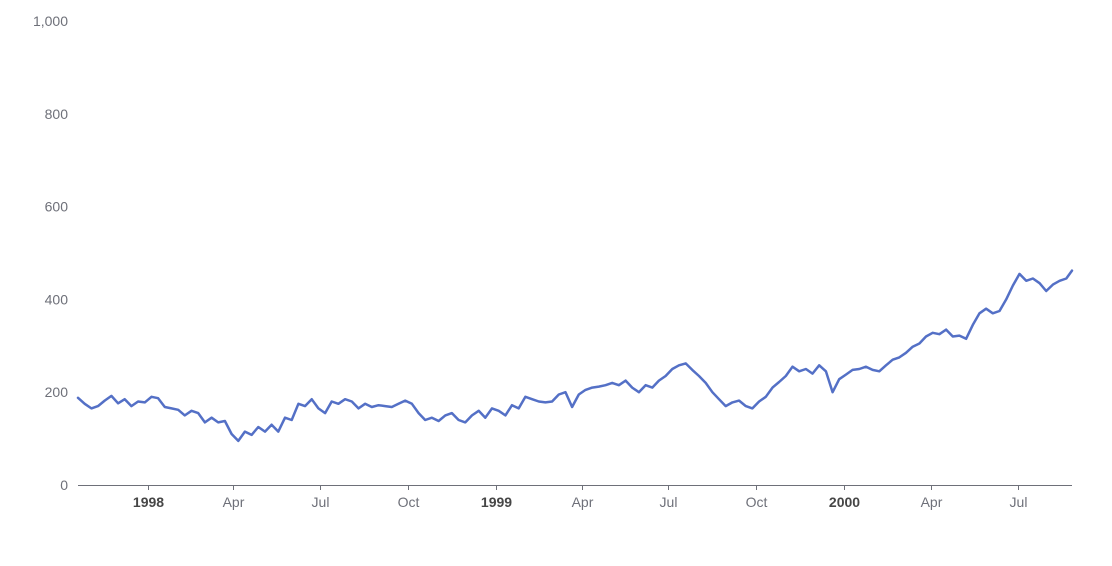  What do you see at coordinates (64, 485) in the screenshot?
I see `y-tick-label: 0` at bounding box center [64, 485].